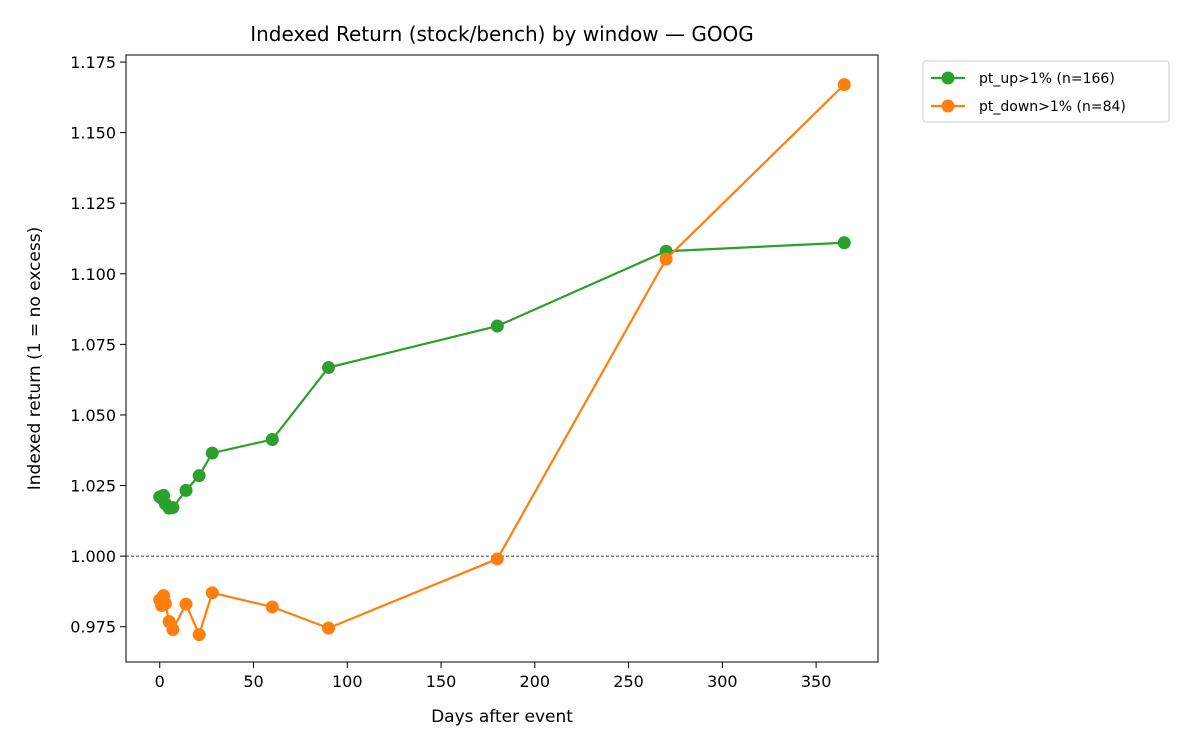 This screenshot has width=1200, height=750. I want to click on x-tick-label: 0, so click(160, 681).